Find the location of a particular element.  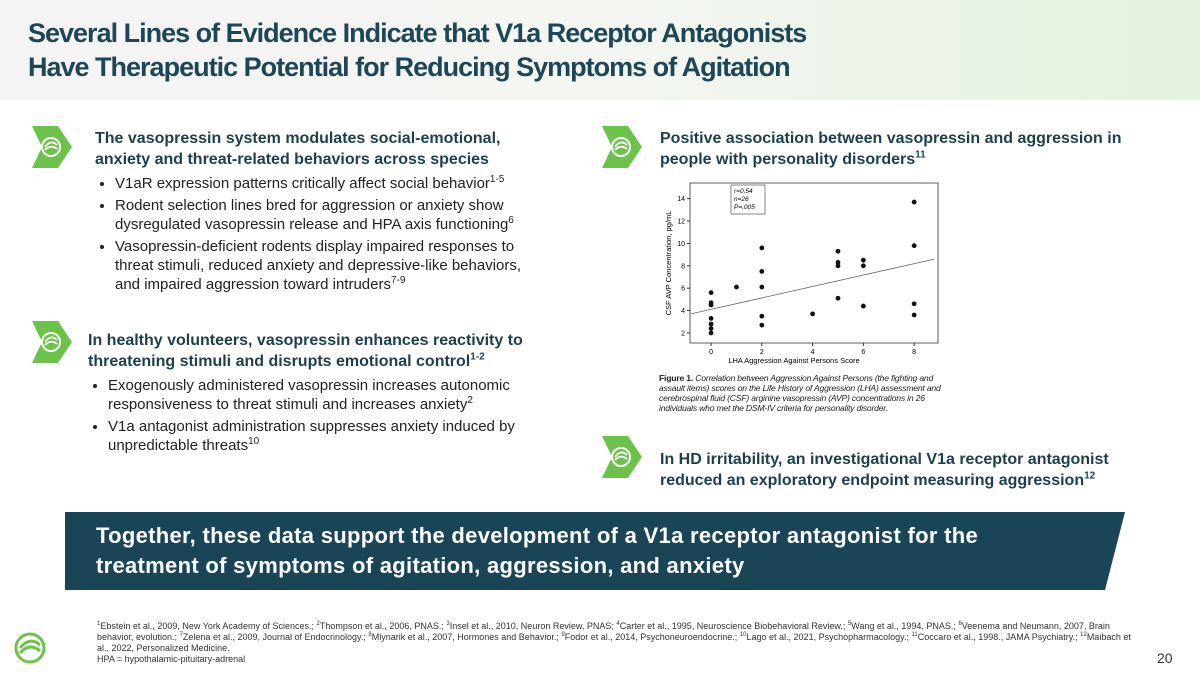

reference-number: 8 is located at coordinates (370, 635).